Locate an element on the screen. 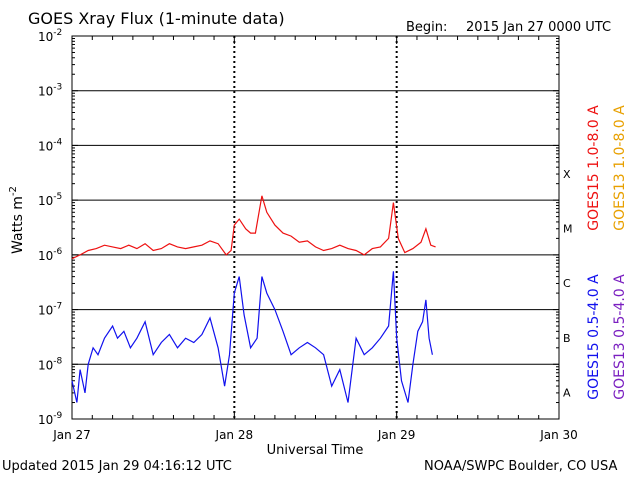  y-tick-label-4: 10⁻⁶ is located at coordinates (50, 255).